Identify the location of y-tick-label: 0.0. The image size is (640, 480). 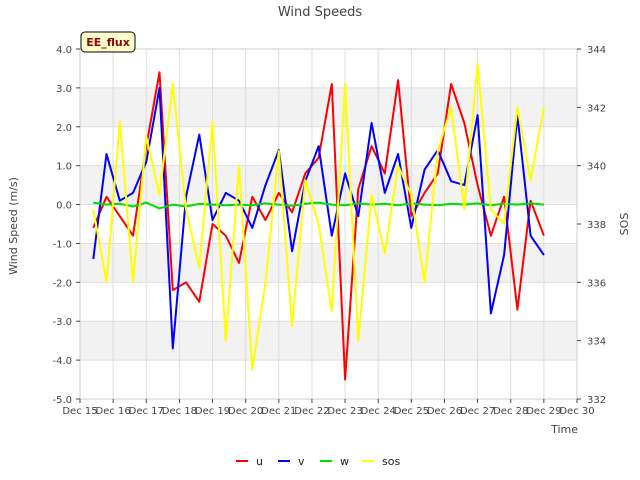
(64, 206).